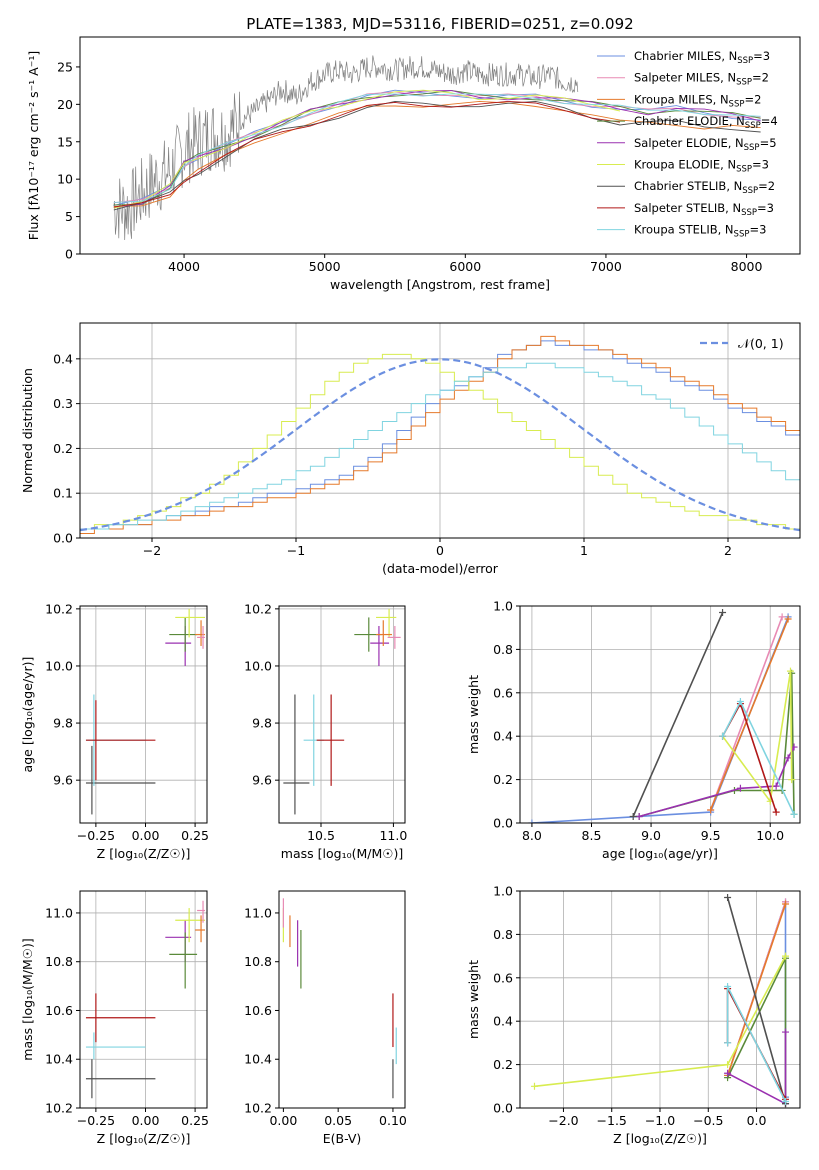  What do you see at coordinates (152, 550) in the screenshot?
I see `x-tick-label: −2` at bounding box center [152, 550].